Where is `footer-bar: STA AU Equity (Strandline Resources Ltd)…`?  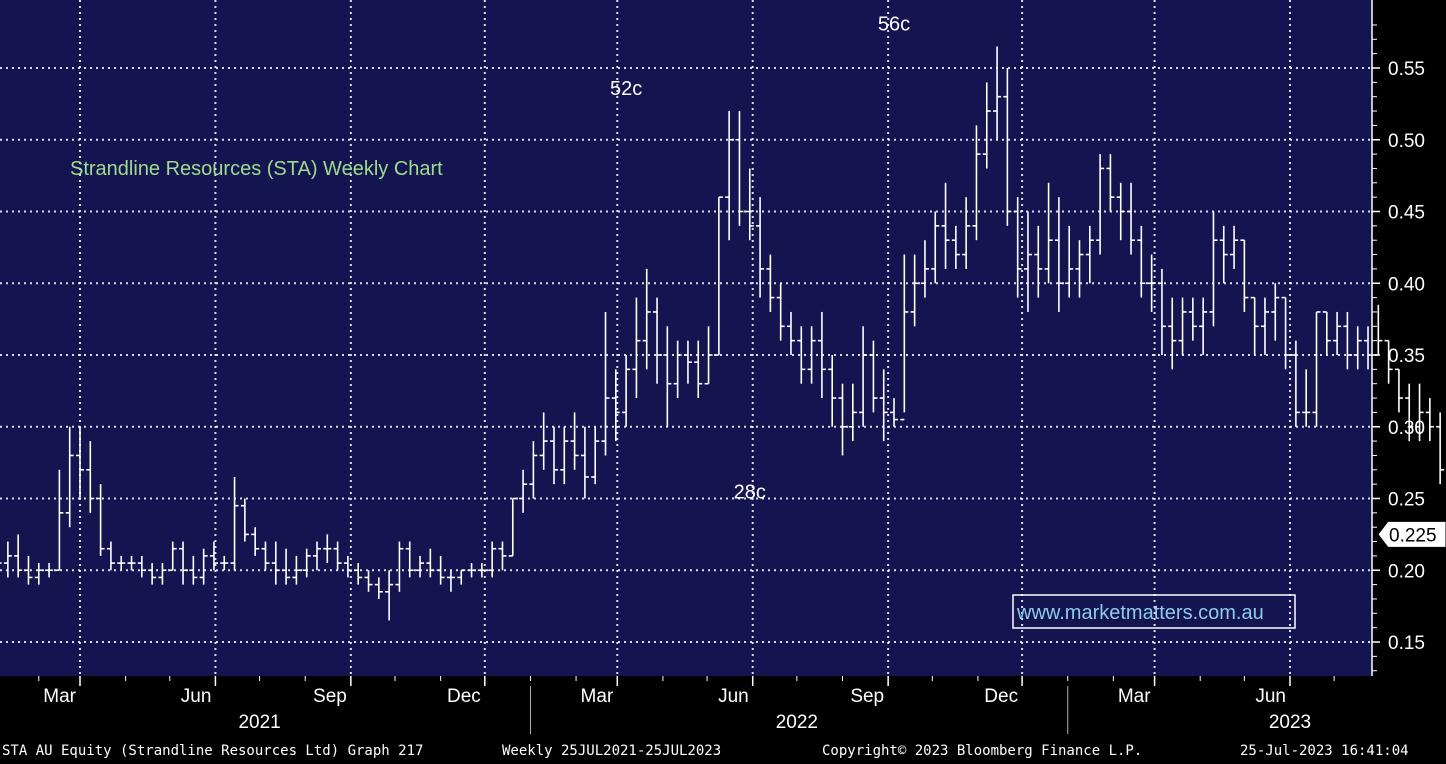
footer-bar: STA AU Equity (Strandline Resources Ltd)… is located at coordinates (723, 751).